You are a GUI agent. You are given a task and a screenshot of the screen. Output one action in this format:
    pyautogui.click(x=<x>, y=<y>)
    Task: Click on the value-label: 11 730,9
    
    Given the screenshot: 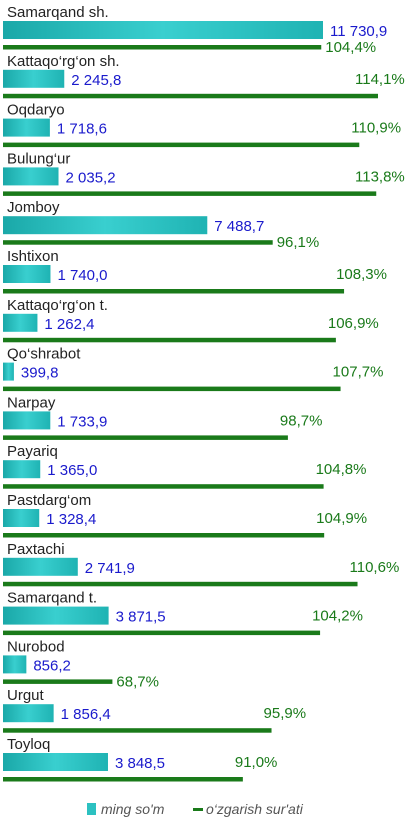 What is the action you would take?
    pyautogui.click(x=358, y=31)
    